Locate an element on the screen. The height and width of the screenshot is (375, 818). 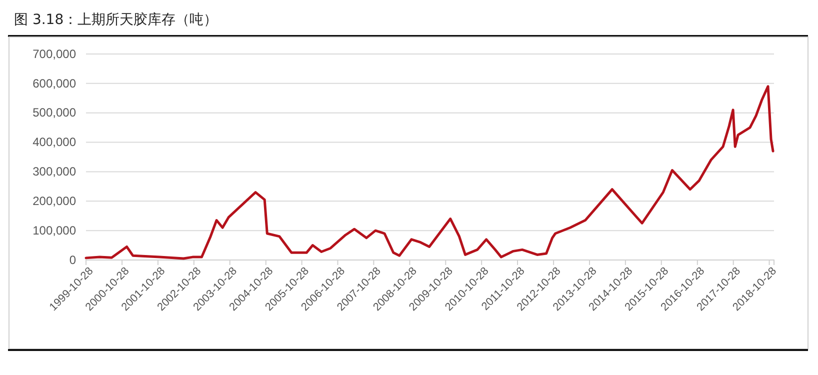
chart-title: 图 3.18：上期所天胶库存（吨） is located at coordinates (116, 20).